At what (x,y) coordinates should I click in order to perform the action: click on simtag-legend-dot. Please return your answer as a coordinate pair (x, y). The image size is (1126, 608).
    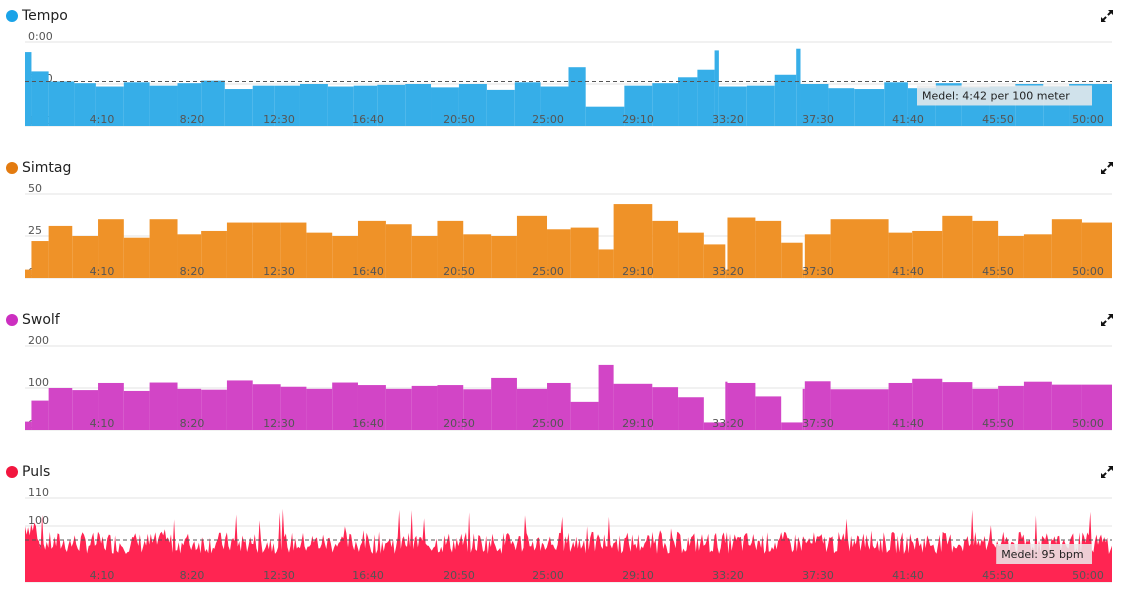
    Looking at the image, I should click on (12, 168).